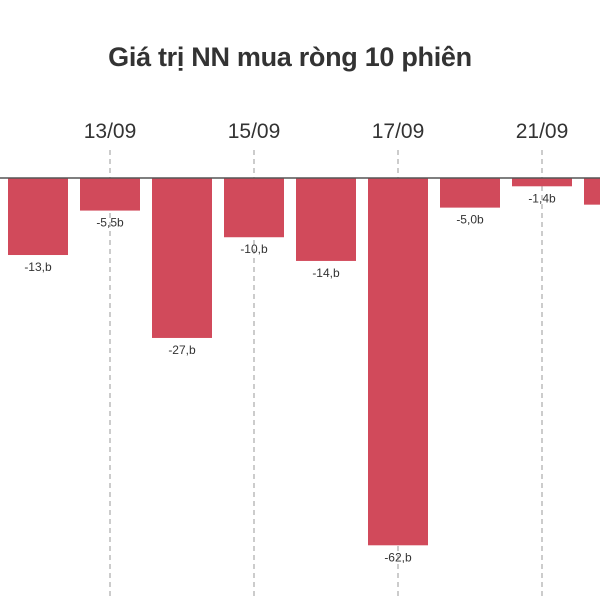  I want to click on data-label: -62,b, so click(398, 557).